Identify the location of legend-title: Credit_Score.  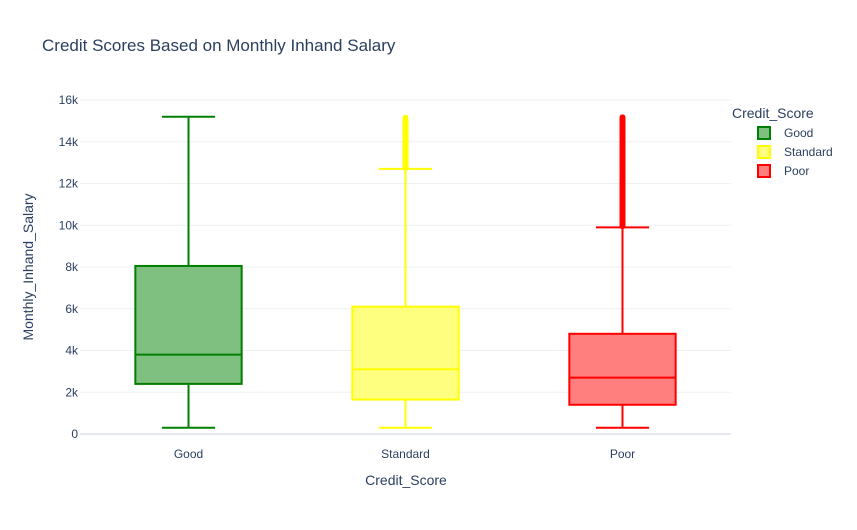
(773, 113).